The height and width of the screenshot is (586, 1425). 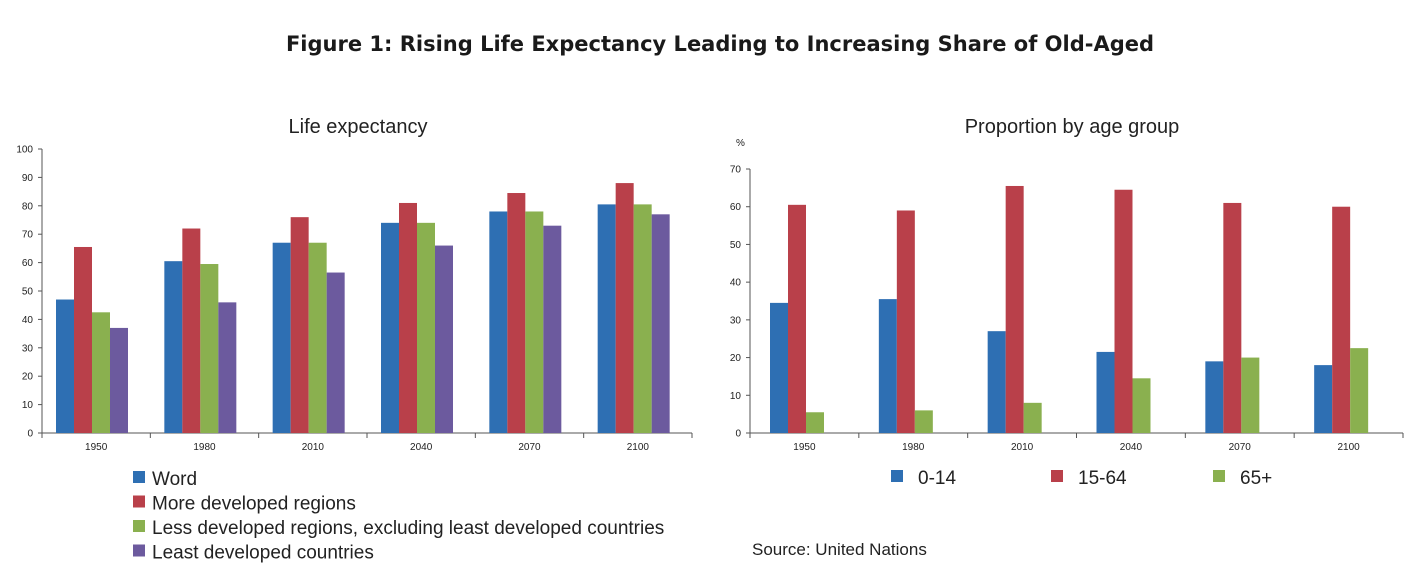 I want to click on legend-label: 15-64, so click(x=1102, y=478).